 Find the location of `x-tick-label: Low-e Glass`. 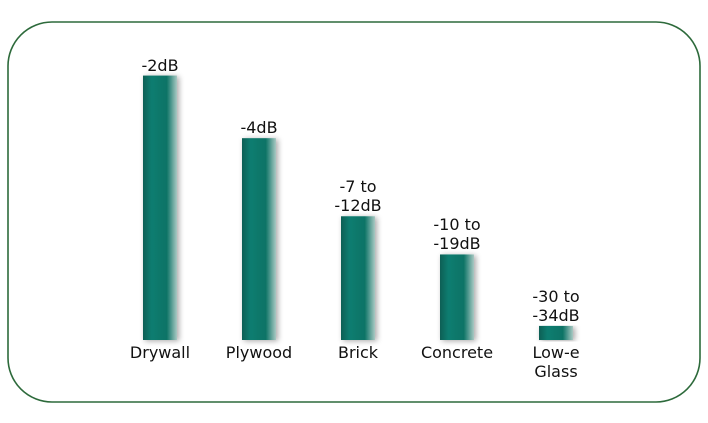

x-tick-label: Low-e Glass is located at coordinates (556, 362).